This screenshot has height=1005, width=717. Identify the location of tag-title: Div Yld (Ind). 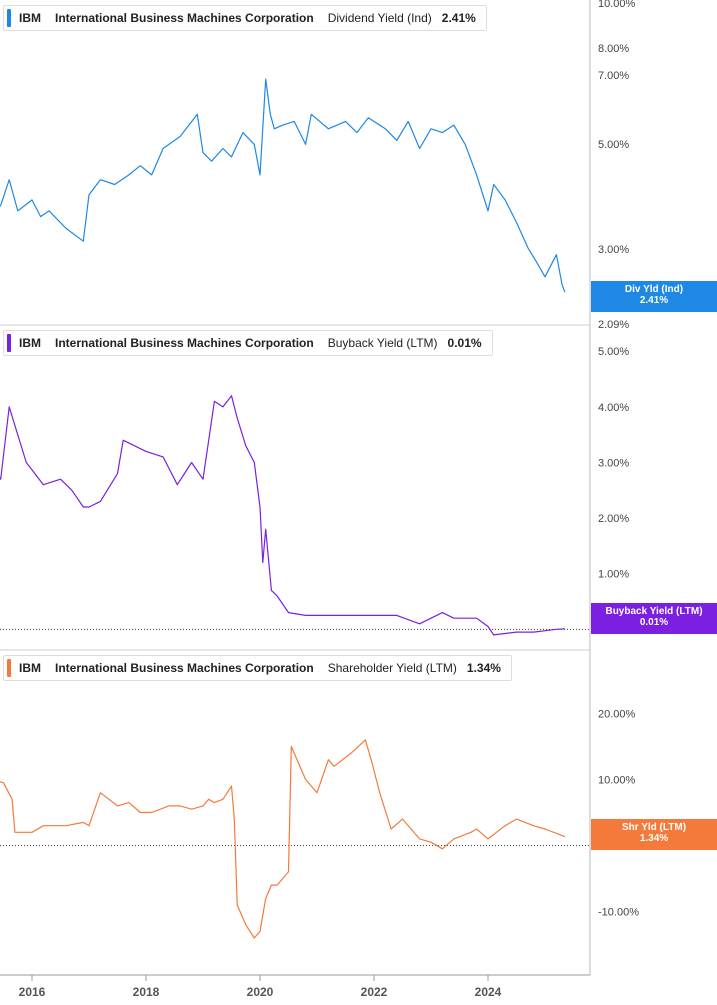
(654, 289).